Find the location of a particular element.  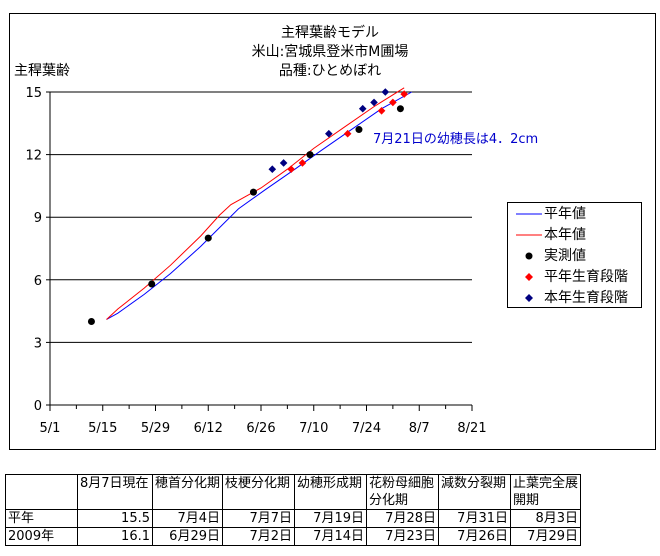

table-cell: 7月4日 is located at coordinates (187, 518).